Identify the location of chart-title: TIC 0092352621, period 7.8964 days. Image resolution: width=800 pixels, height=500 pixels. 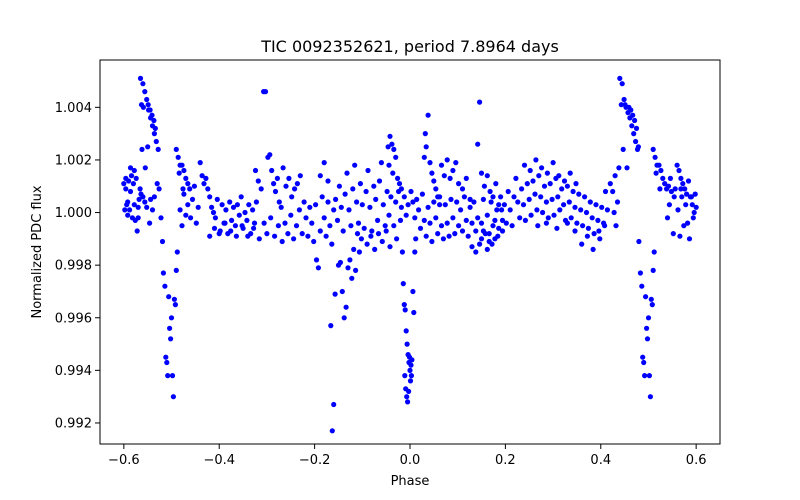
(409, 46).